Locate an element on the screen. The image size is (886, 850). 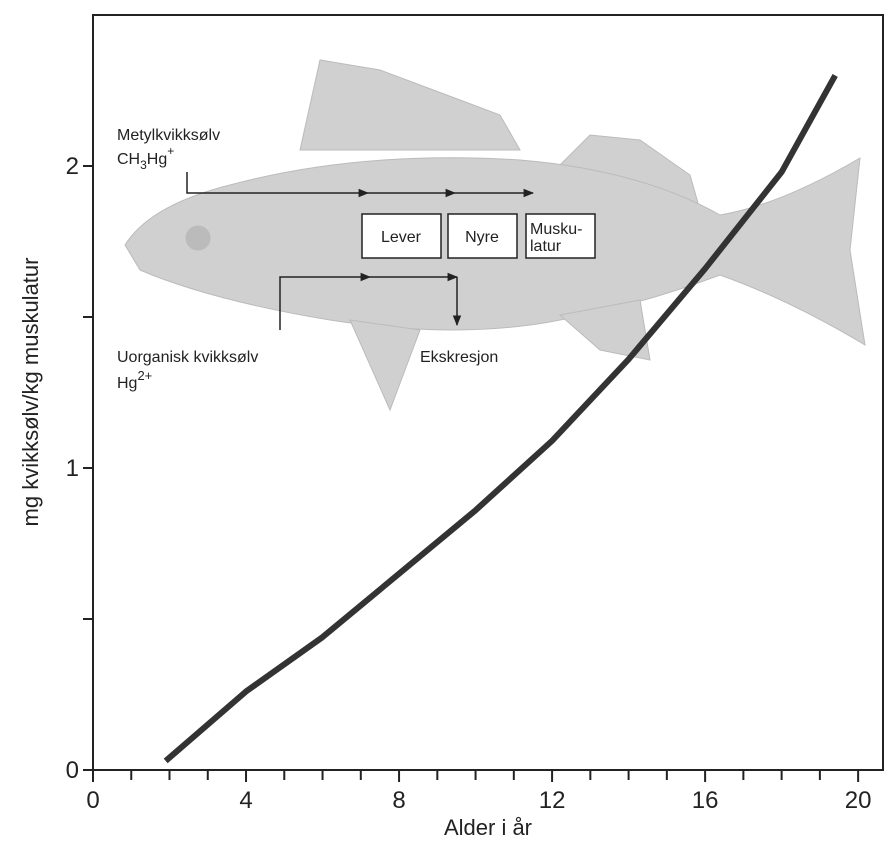
x-tick-label: 8 is located at coordinates (398, 800).